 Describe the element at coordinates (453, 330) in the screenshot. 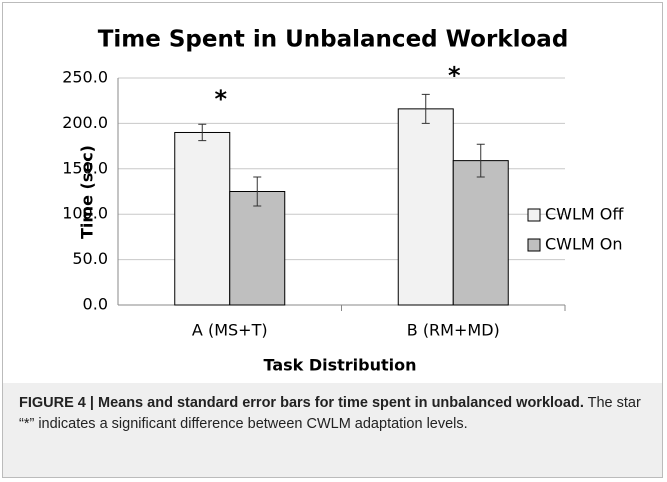

I see `x-tick-label: B (RM+MD)` at that location.